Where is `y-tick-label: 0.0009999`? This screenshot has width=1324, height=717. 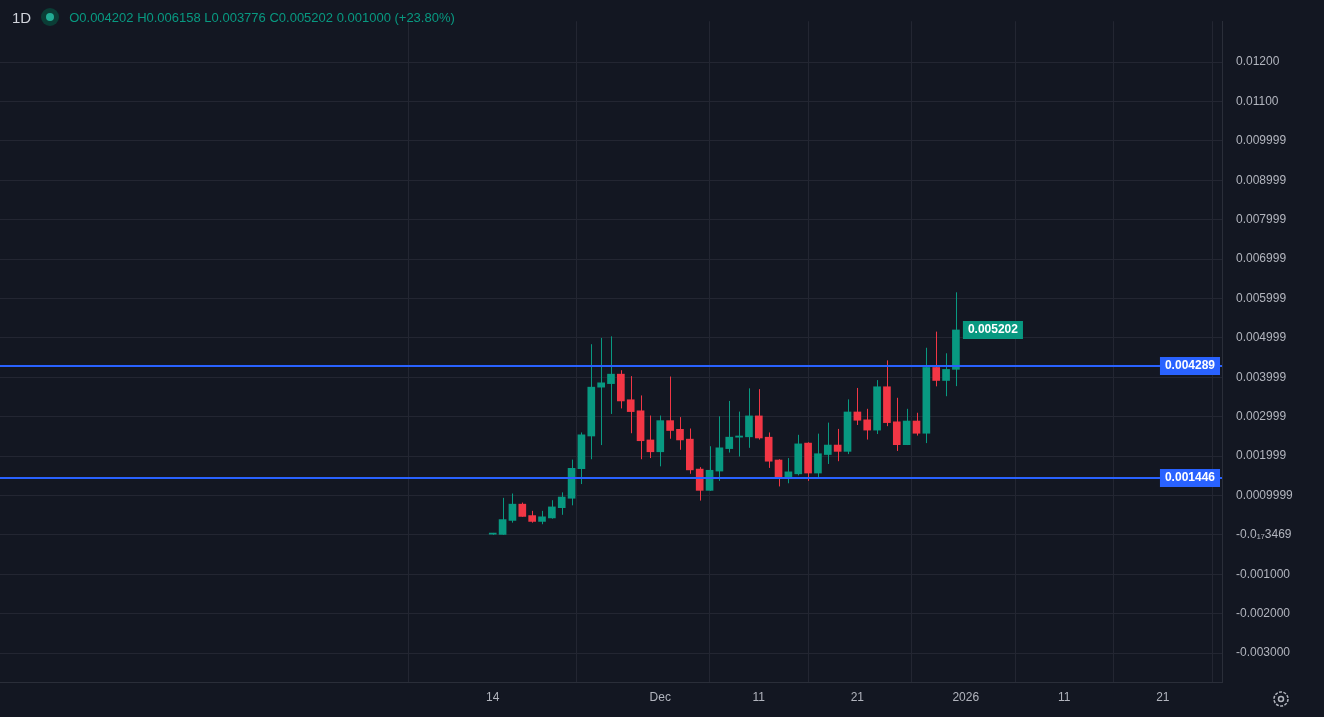
y-tick-label: 0.0009999 is located at coordinates (1265, 494).